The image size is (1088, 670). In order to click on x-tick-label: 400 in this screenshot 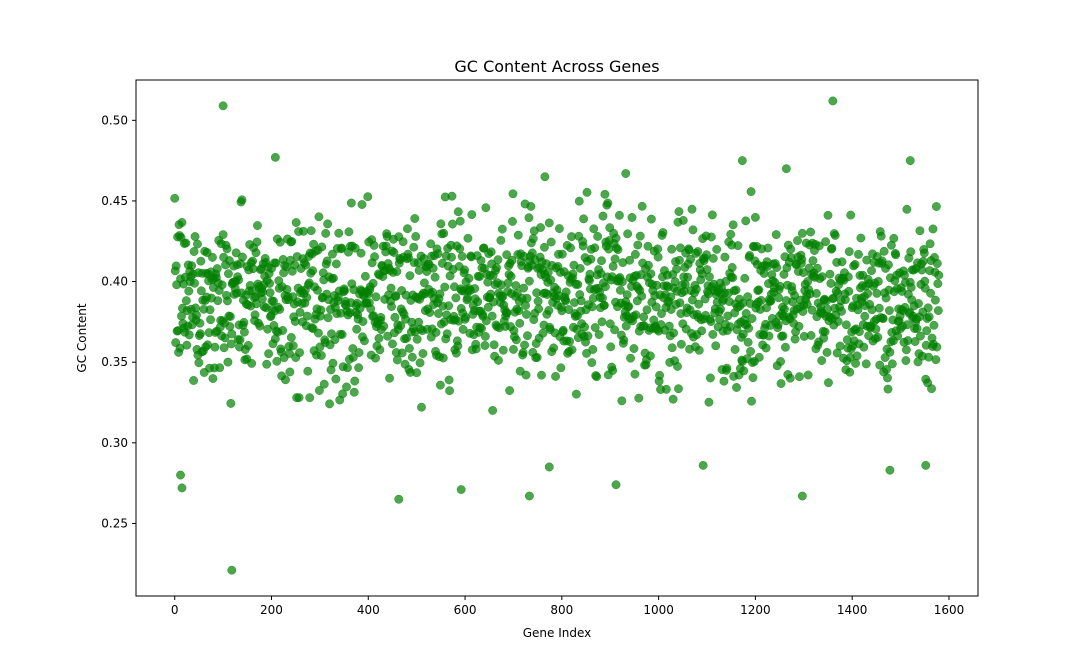, I will do `click(368, 610)`.